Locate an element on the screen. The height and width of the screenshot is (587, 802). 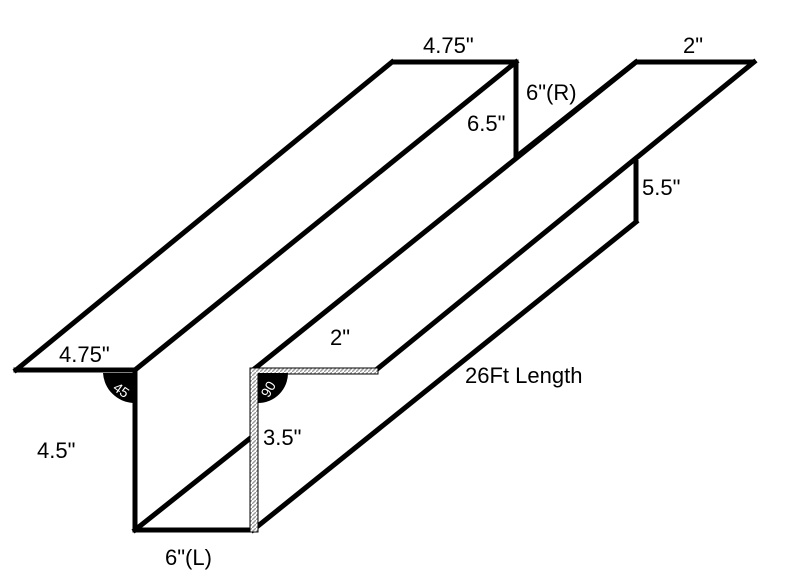
label-inner-left-wall: 3.5" is located at coordinates (282, 437).